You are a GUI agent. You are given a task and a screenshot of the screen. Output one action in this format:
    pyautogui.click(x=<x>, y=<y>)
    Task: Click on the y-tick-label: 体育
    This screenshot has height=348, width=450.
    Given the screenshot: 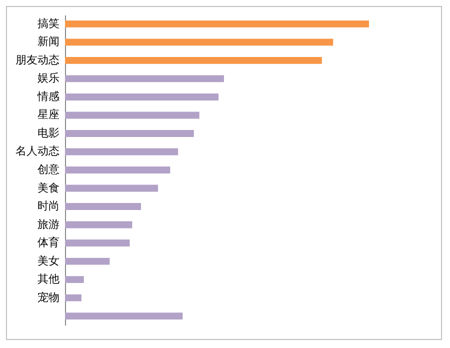 What is the action you would take?
    pyautogui.click(x=49, y=243)
    